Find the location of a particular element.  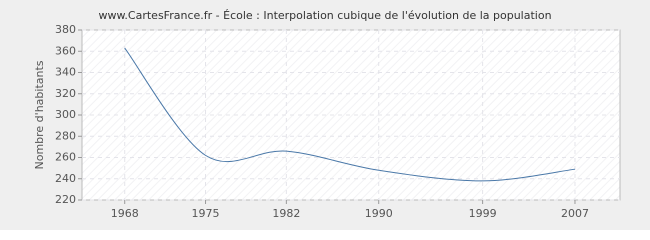

y-tick-label: 300 is located at coordinates (65, 114).